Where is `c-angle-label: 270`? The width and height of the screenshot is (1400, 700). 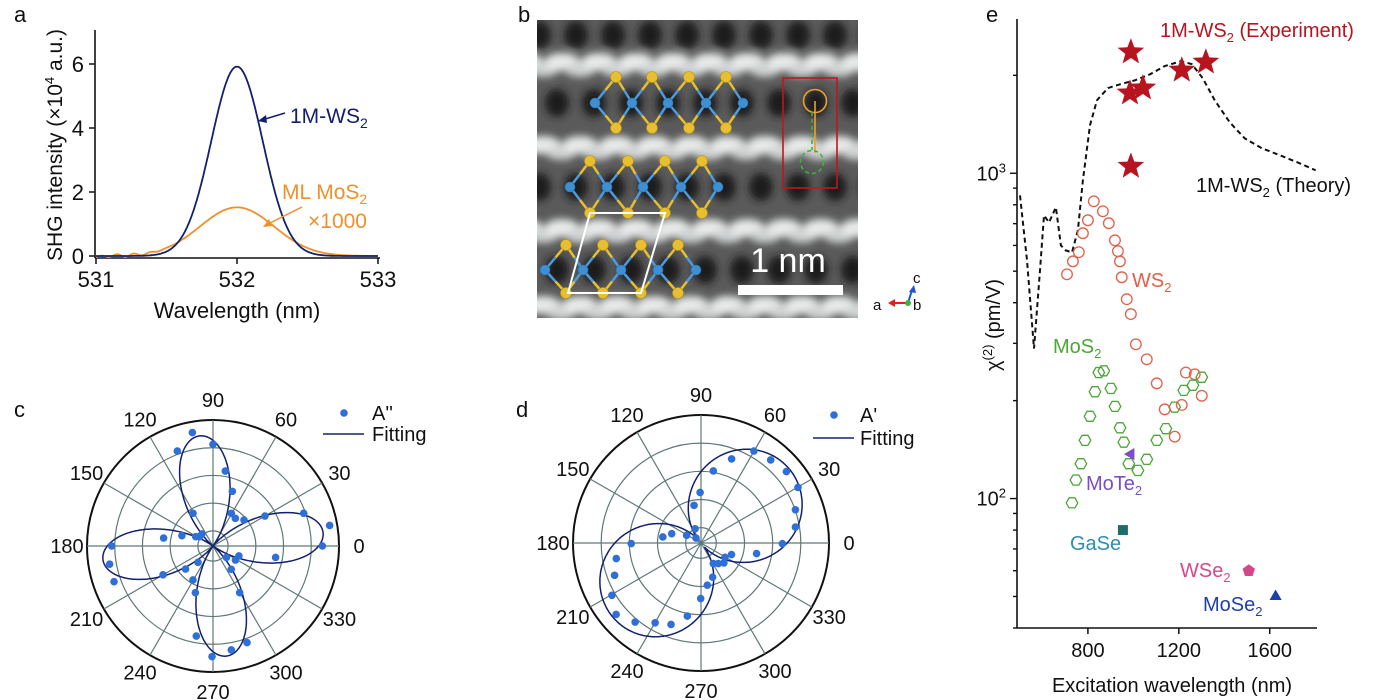 c-angle-label: 270 is located at coordinates (212, 691).